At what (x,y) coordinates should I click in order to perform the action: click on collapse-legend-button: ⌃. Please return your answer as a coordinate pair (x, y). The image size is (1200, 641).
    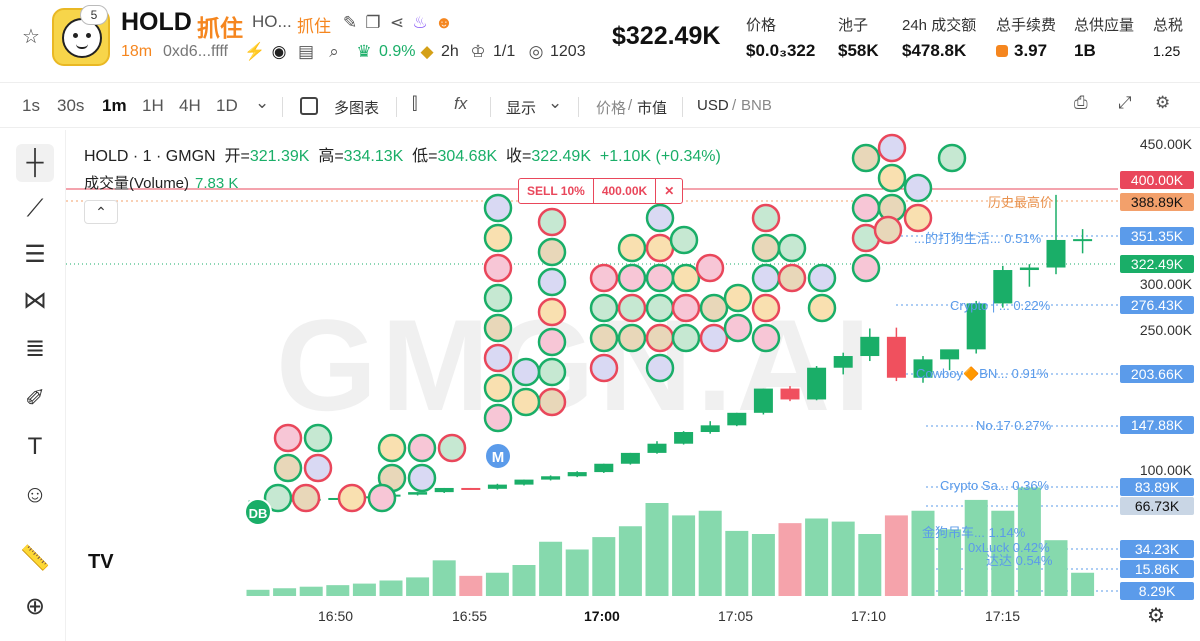
    Looking at the image, I should click on (101, 212).